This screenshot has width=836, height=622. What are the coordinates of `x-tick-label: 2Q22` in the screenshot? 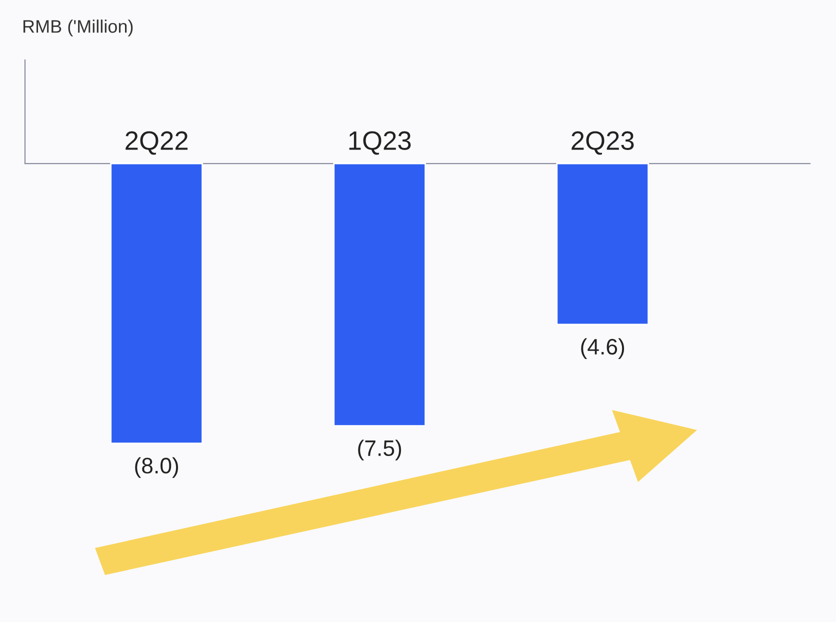 It's located at (157, 143).